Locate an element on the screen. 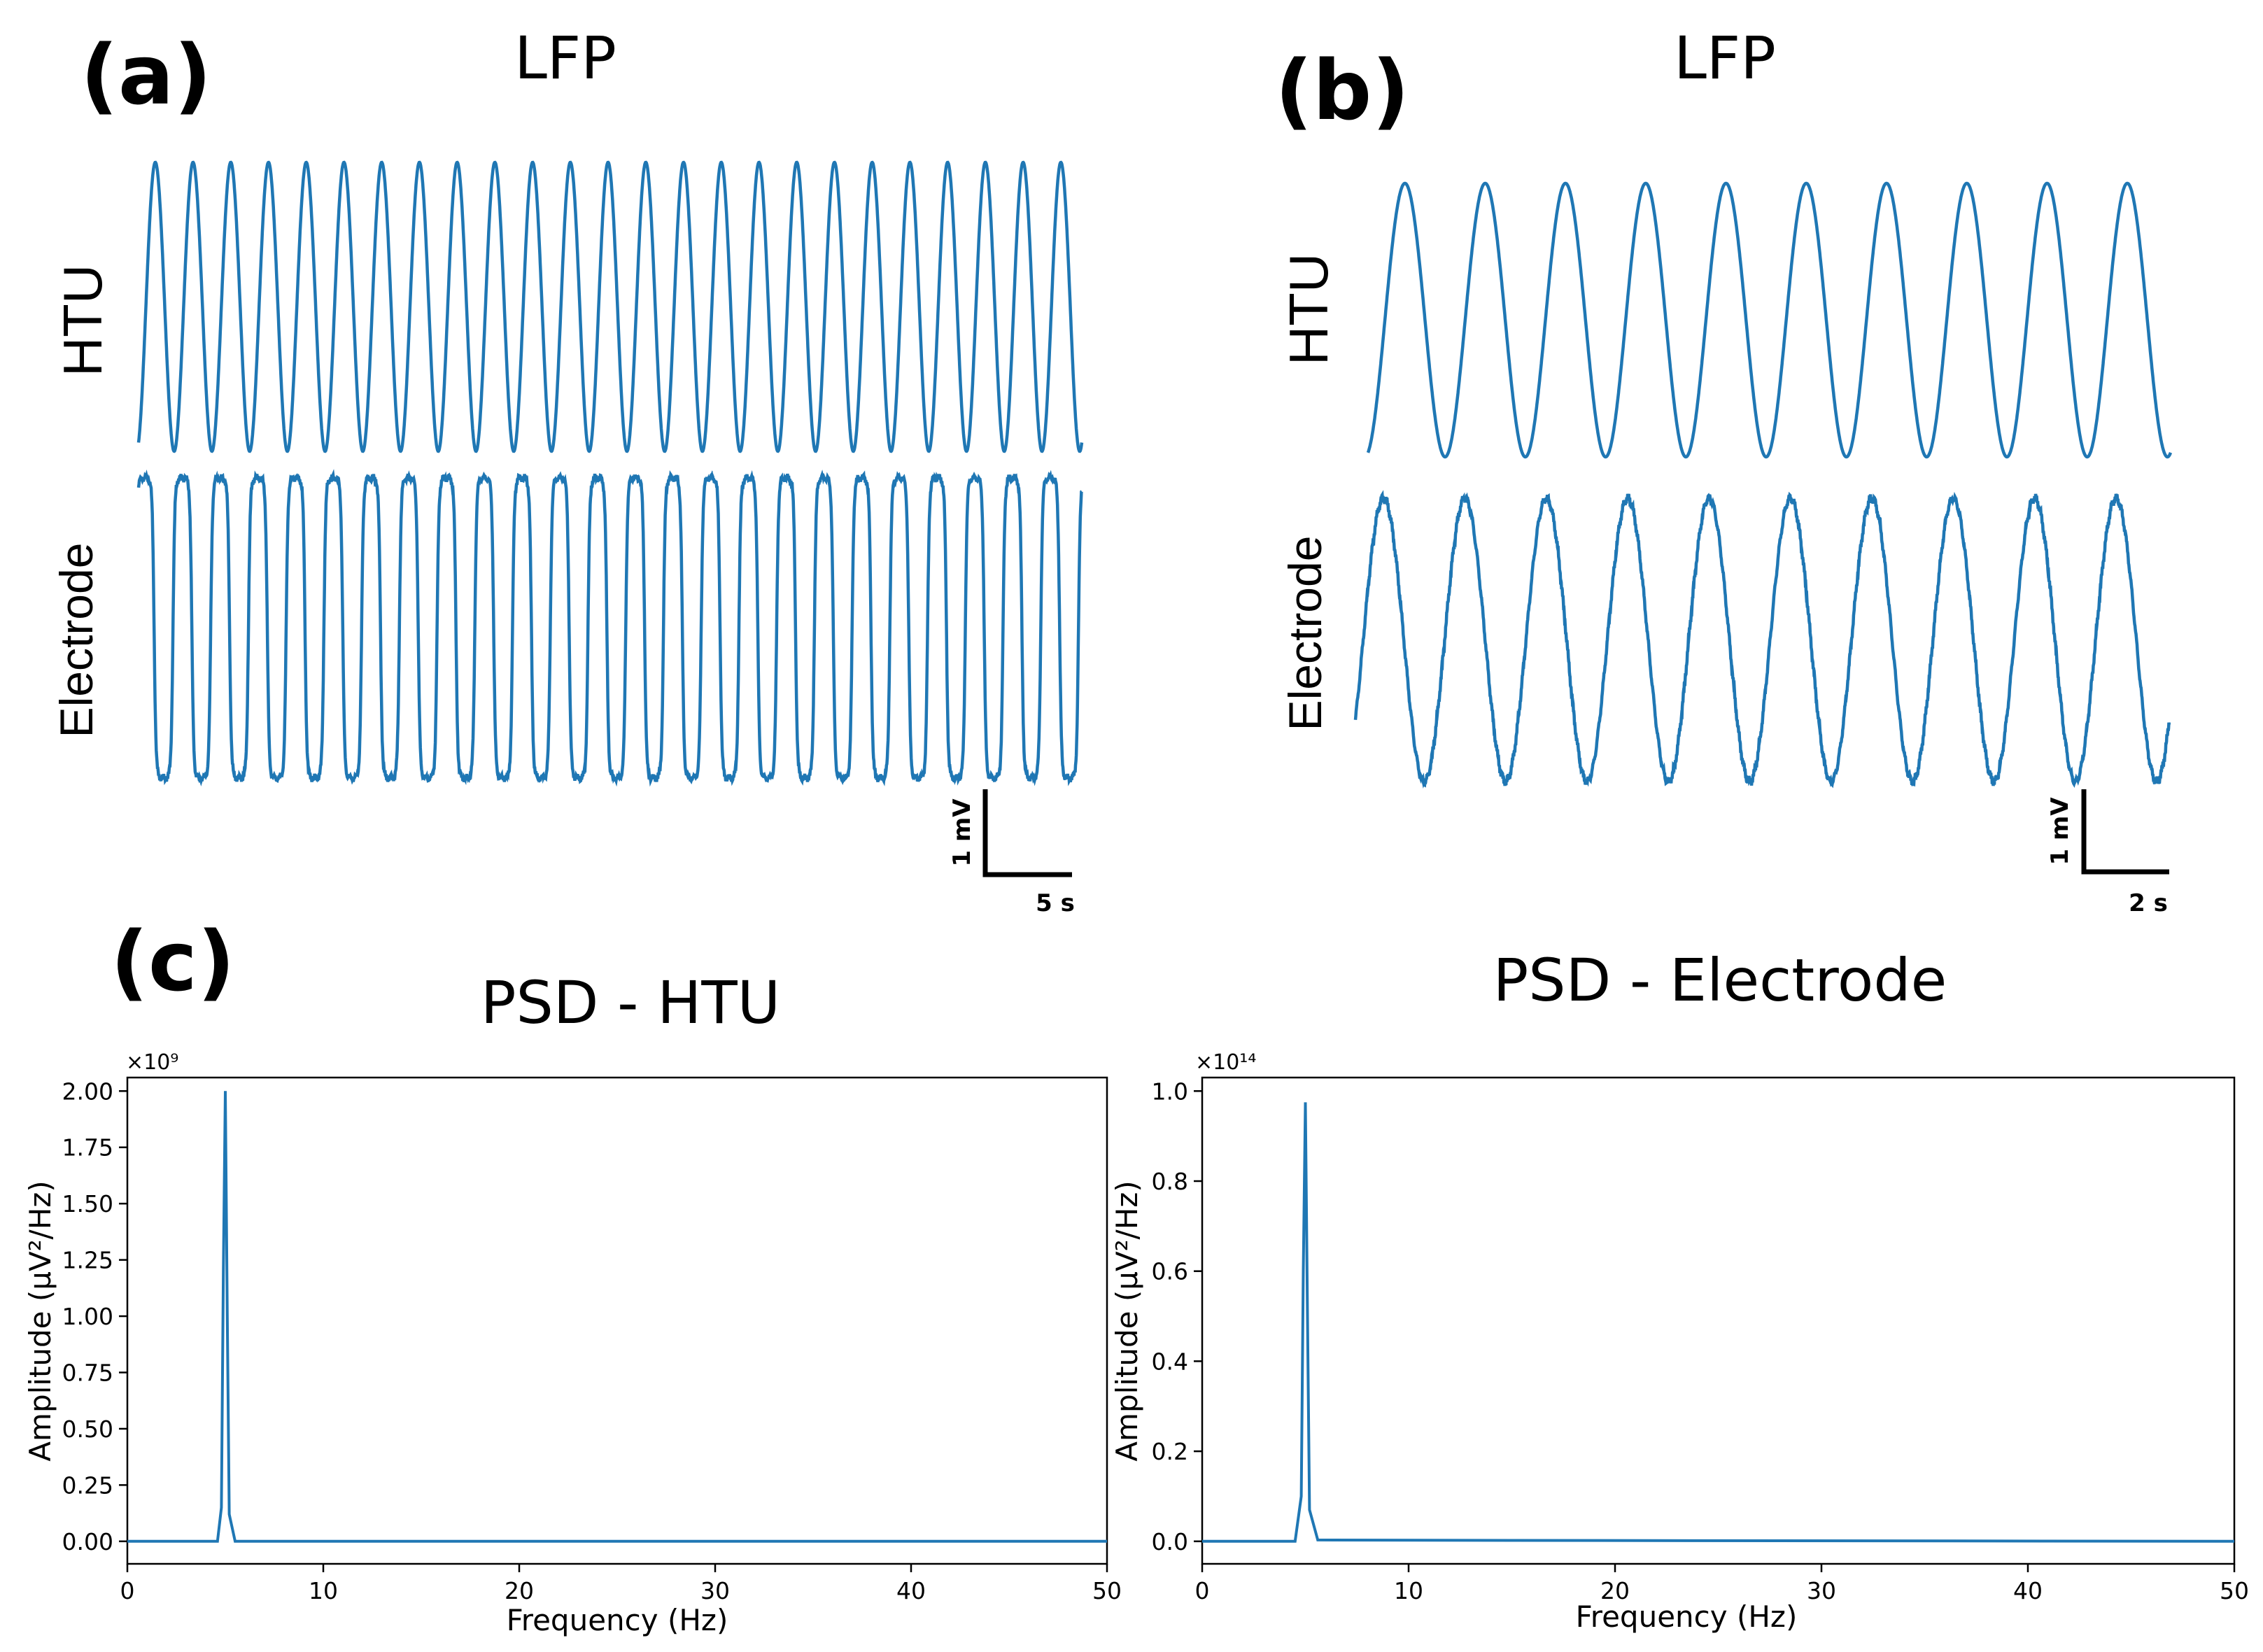  psd-electrode-xticks: 0 10 20 30 40 50 is located at coordinates (1722, 1584).